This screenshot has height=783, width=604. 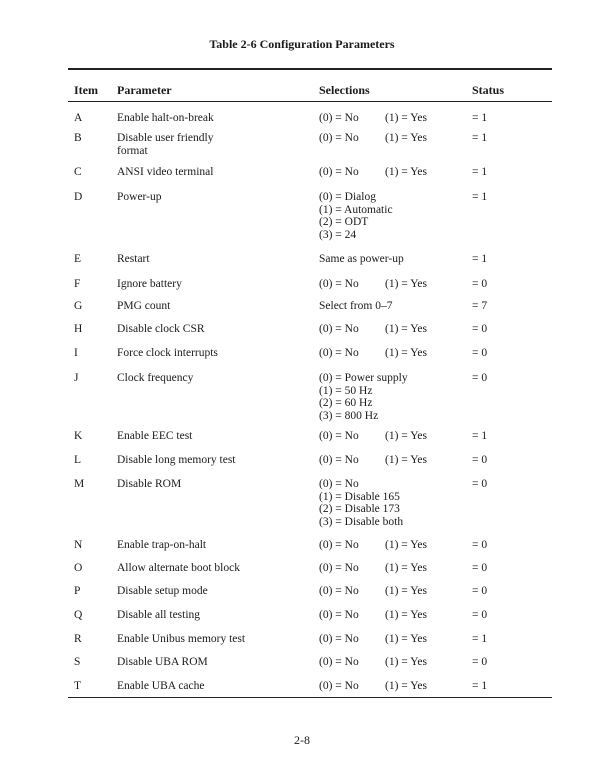 I want to click on parameter-cell: Power-up, so click(x=218, y=197).